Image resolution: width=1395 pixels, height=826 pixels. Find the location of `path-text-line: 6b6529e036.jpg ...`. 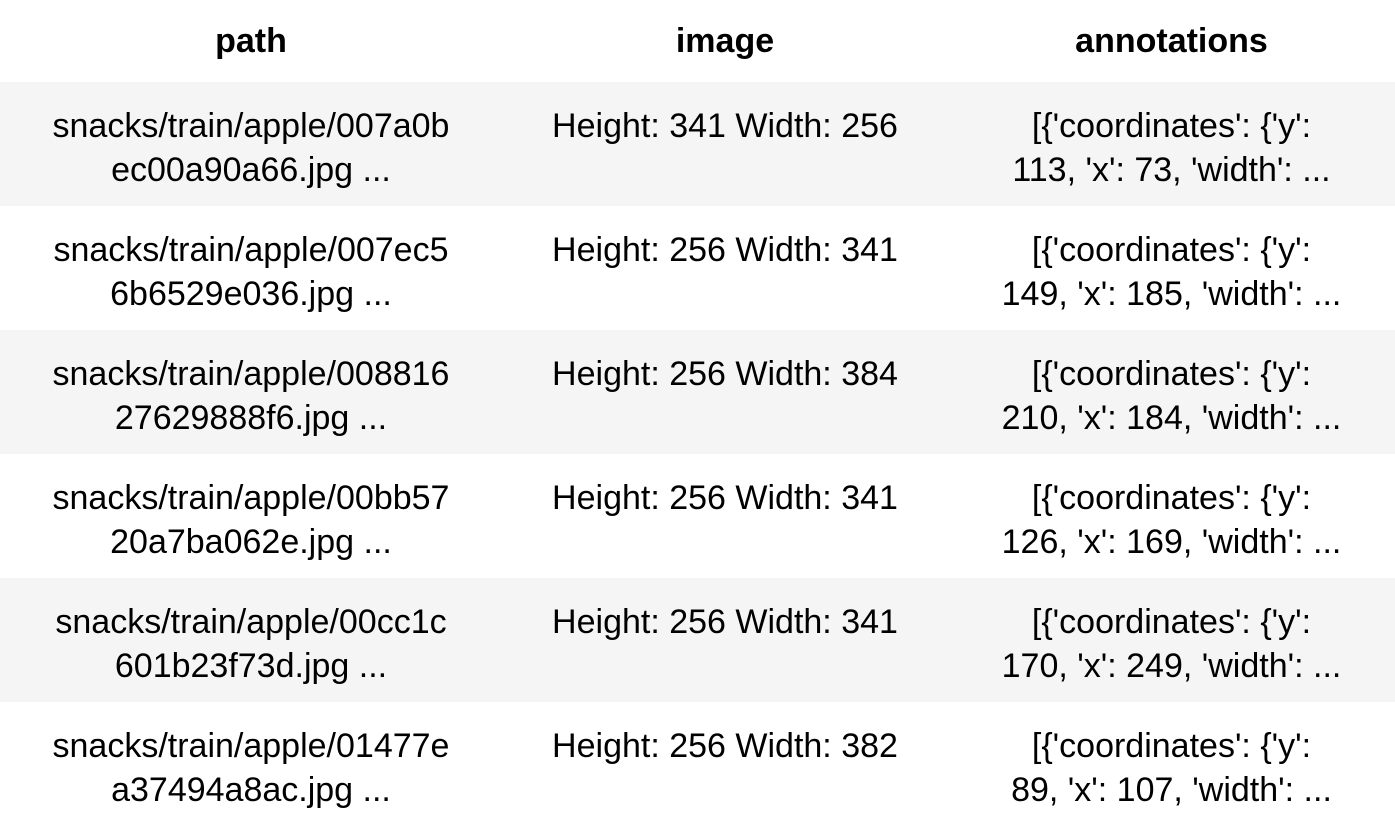

path-text-line: 6b6529e036.jpg ... is located at coordinates (251, 294).